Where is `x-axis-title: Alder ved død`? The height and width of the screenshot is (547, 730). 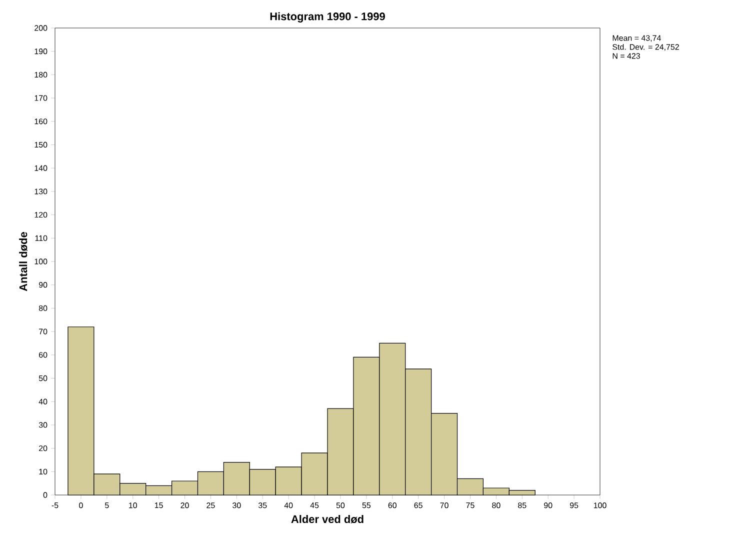
x-axis-title: Alder ved død is located at coordinates (327, 519).